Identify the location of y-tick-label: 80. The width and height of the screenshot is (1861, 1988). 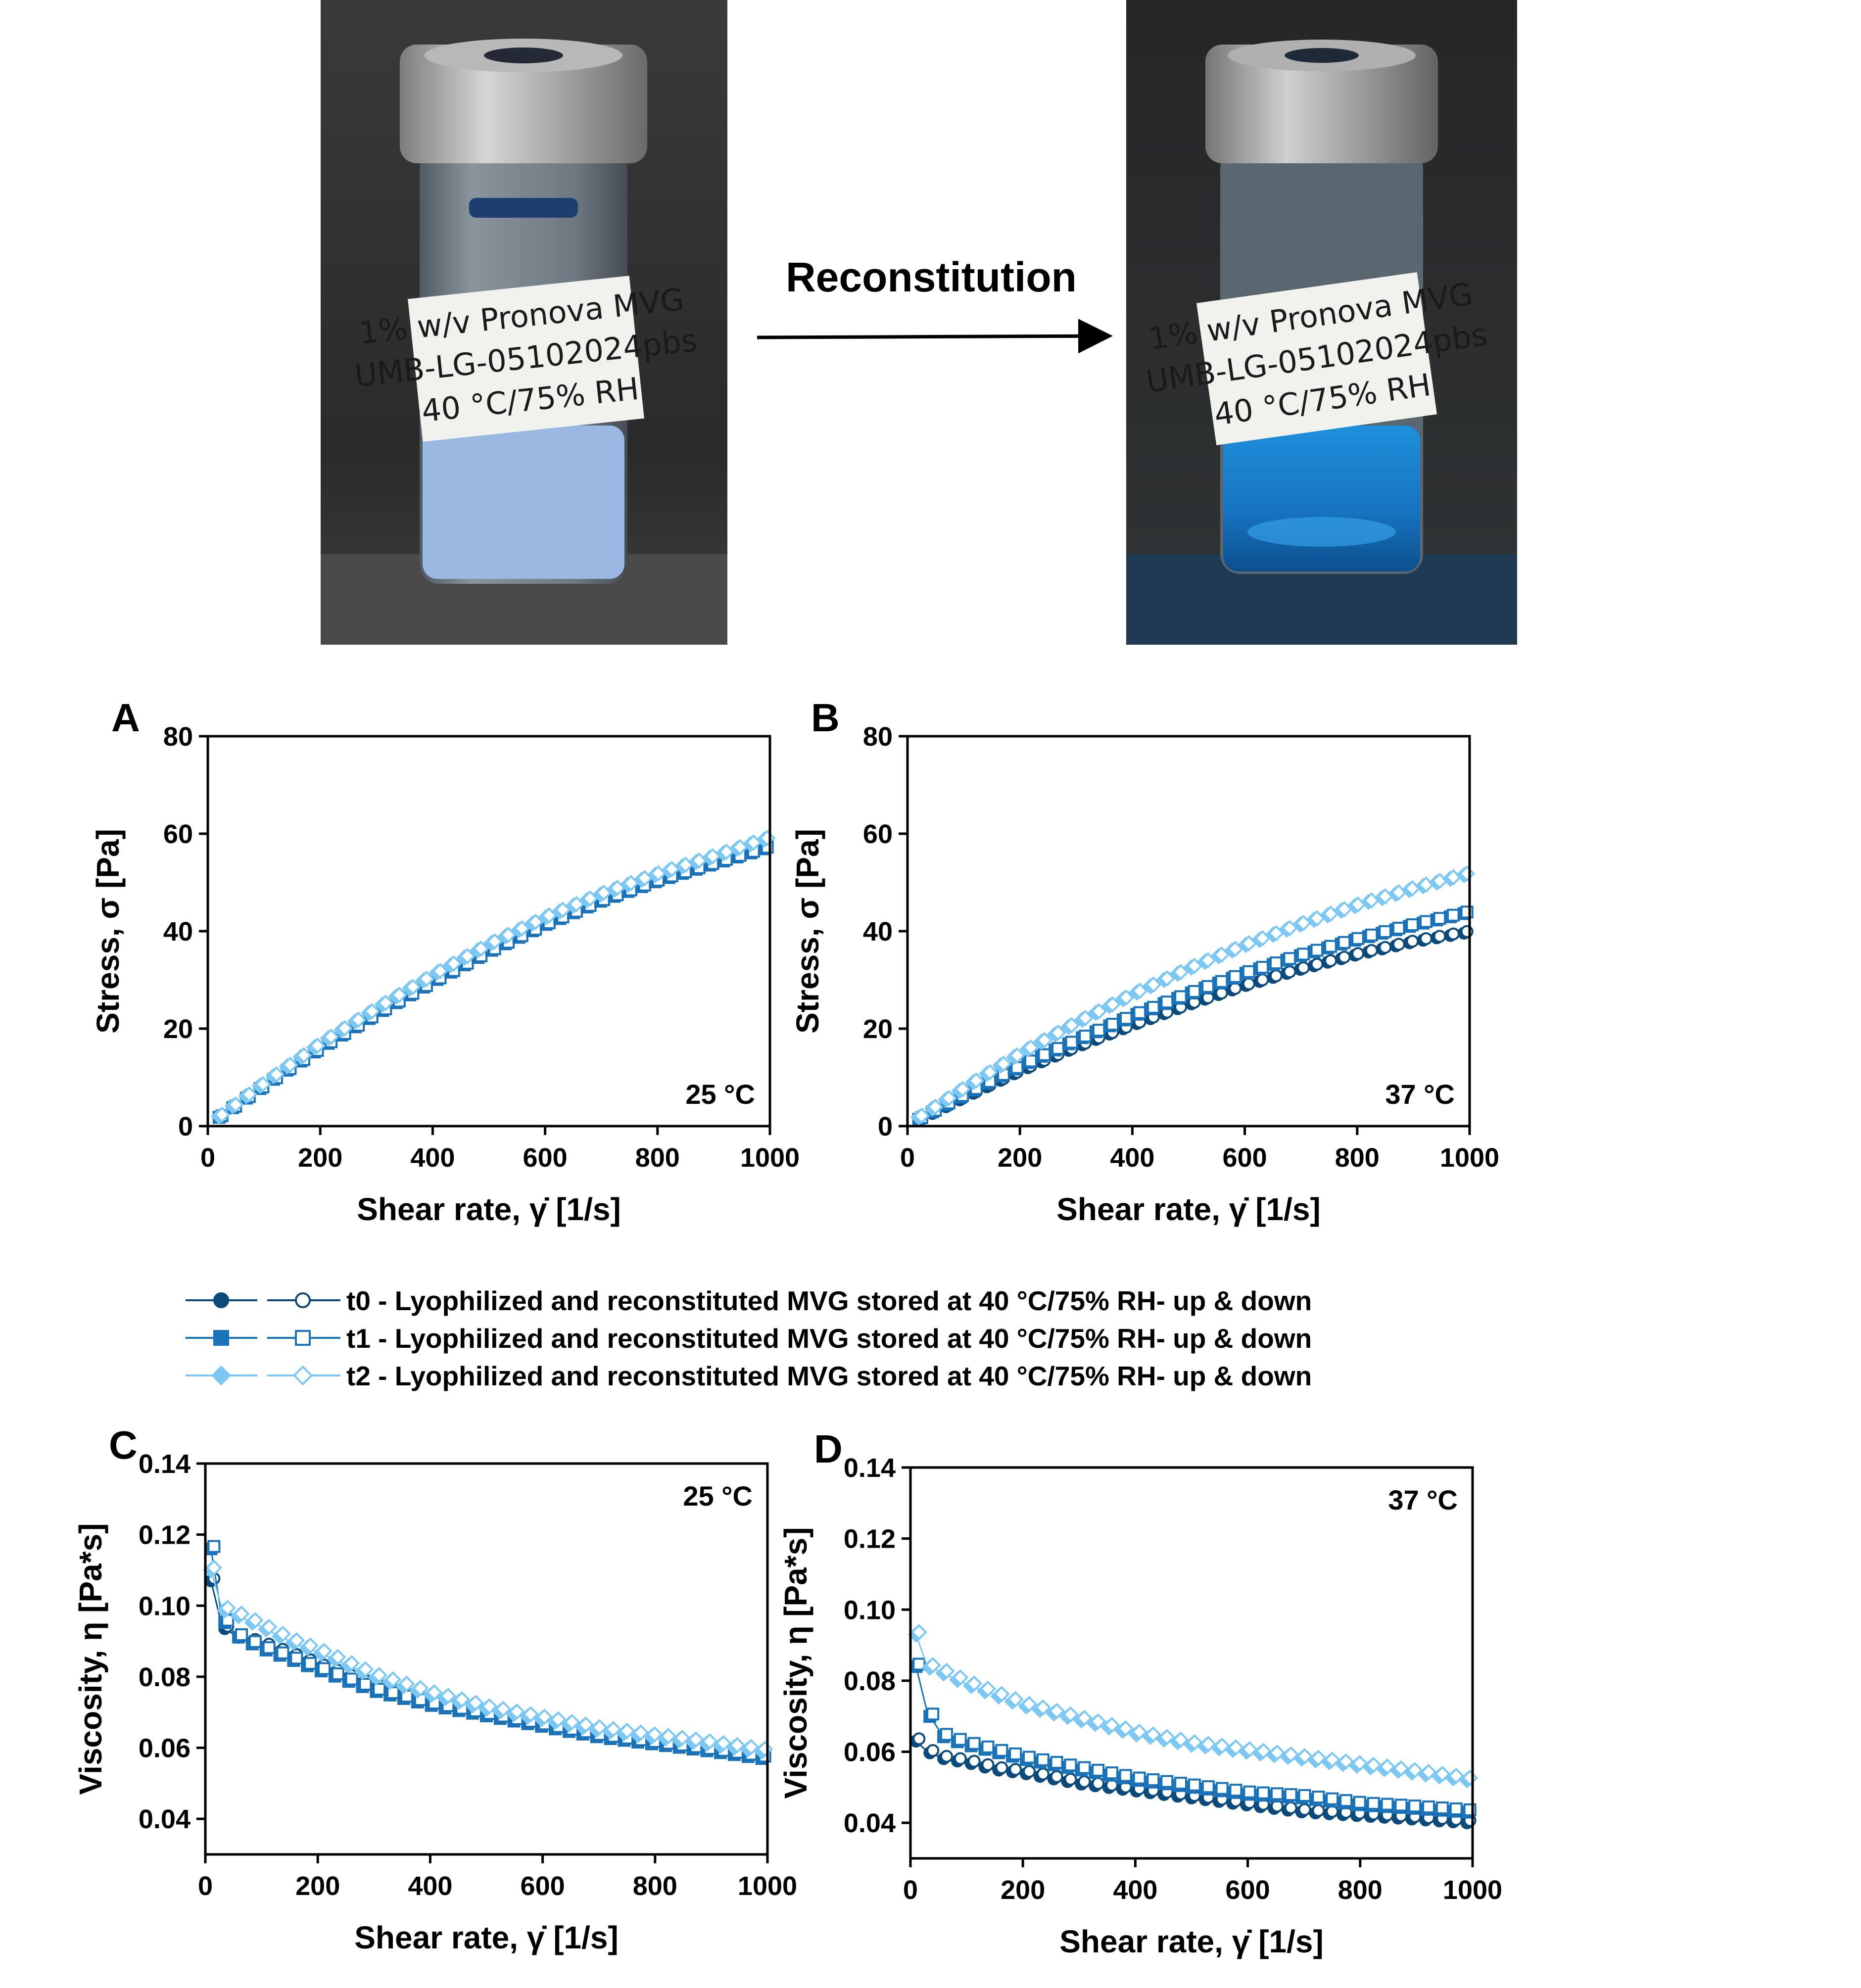
(178, 737).